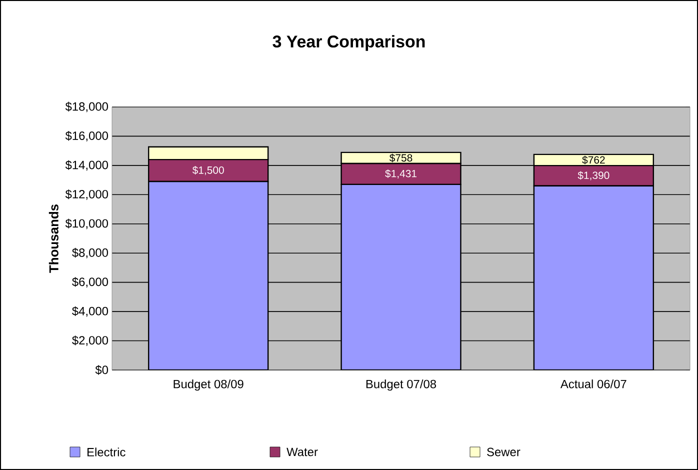 The width and height of the screenshot is (698, 470). Describe the element at coordinates (86, 165) in the screenshot. I see `y-tick-label: $14,000` at that location.